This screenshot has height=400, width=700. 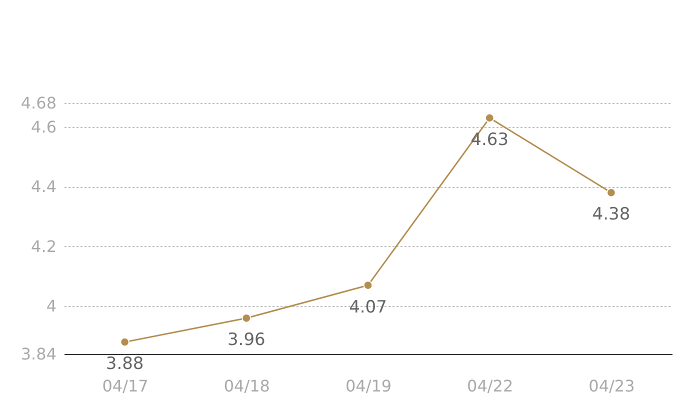 I want to click on data-label: 3.96, so click(x=246, y=340).